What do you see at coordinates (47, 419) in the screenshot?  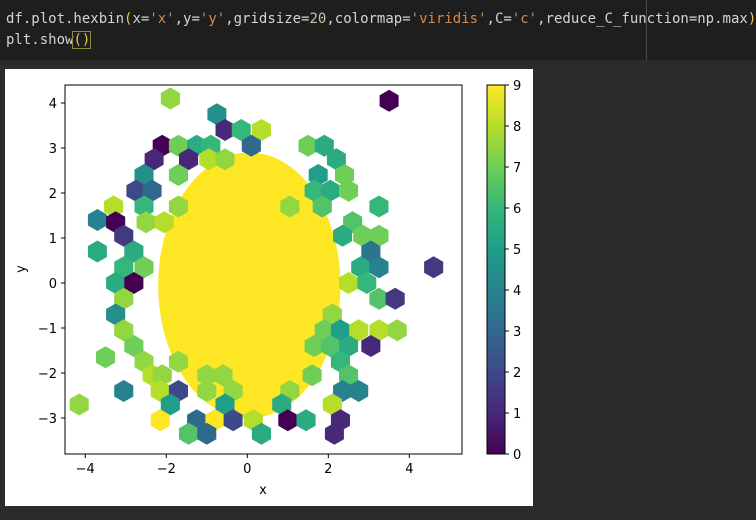 I see `y-tick-label: −3` at bounding box center [47, 419].